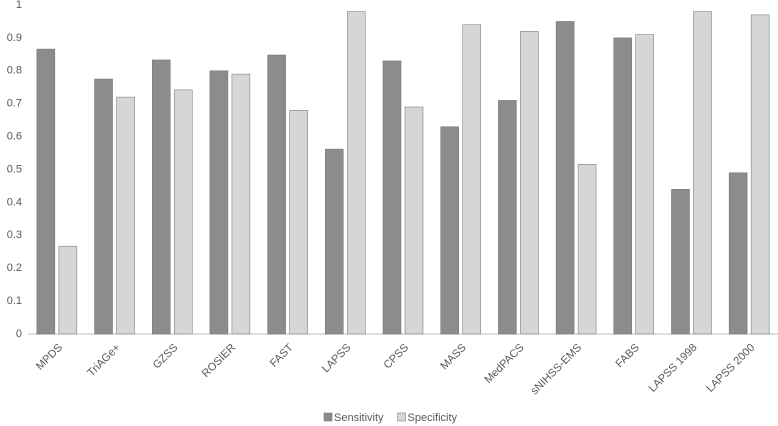 Image resolution: width=778 pixels, height=426 pixels. I want to click on y-tick-label: 0.2, so click(14, 268).